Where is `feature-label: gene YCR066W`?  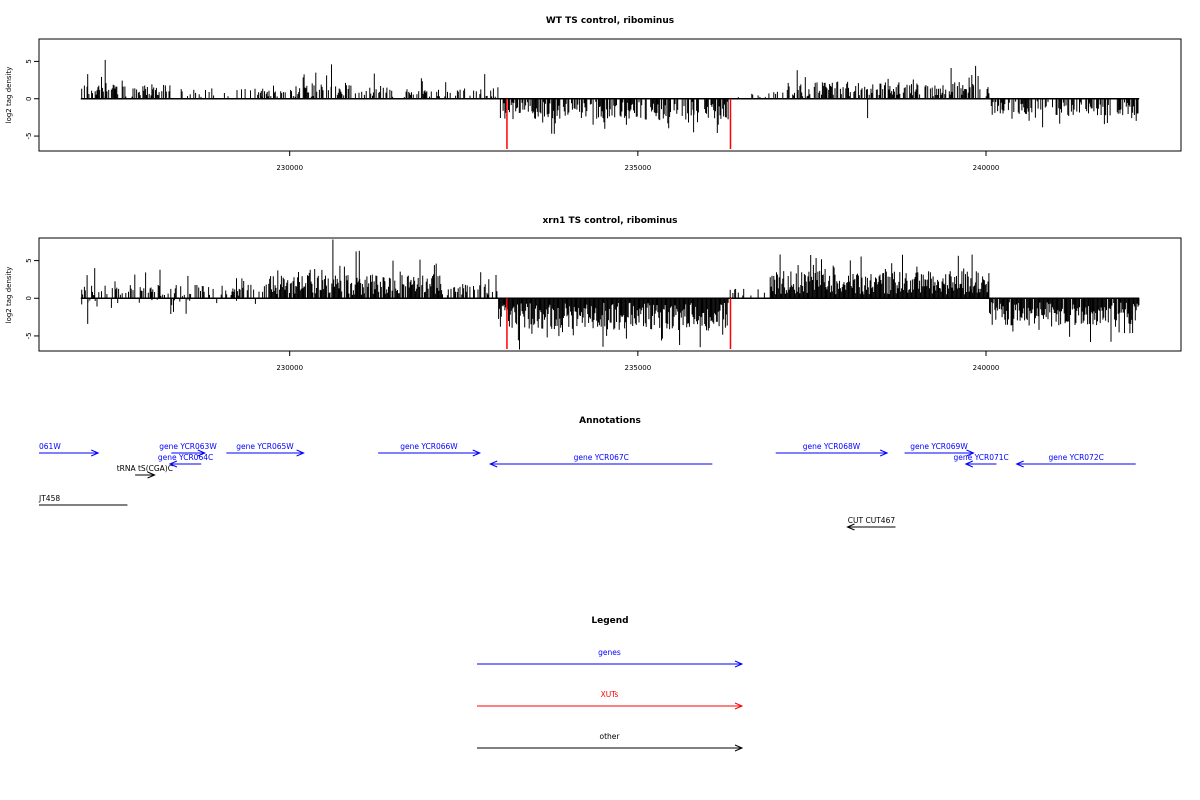 feature-label: gene YCR066W is located at coordinates (429, 446).